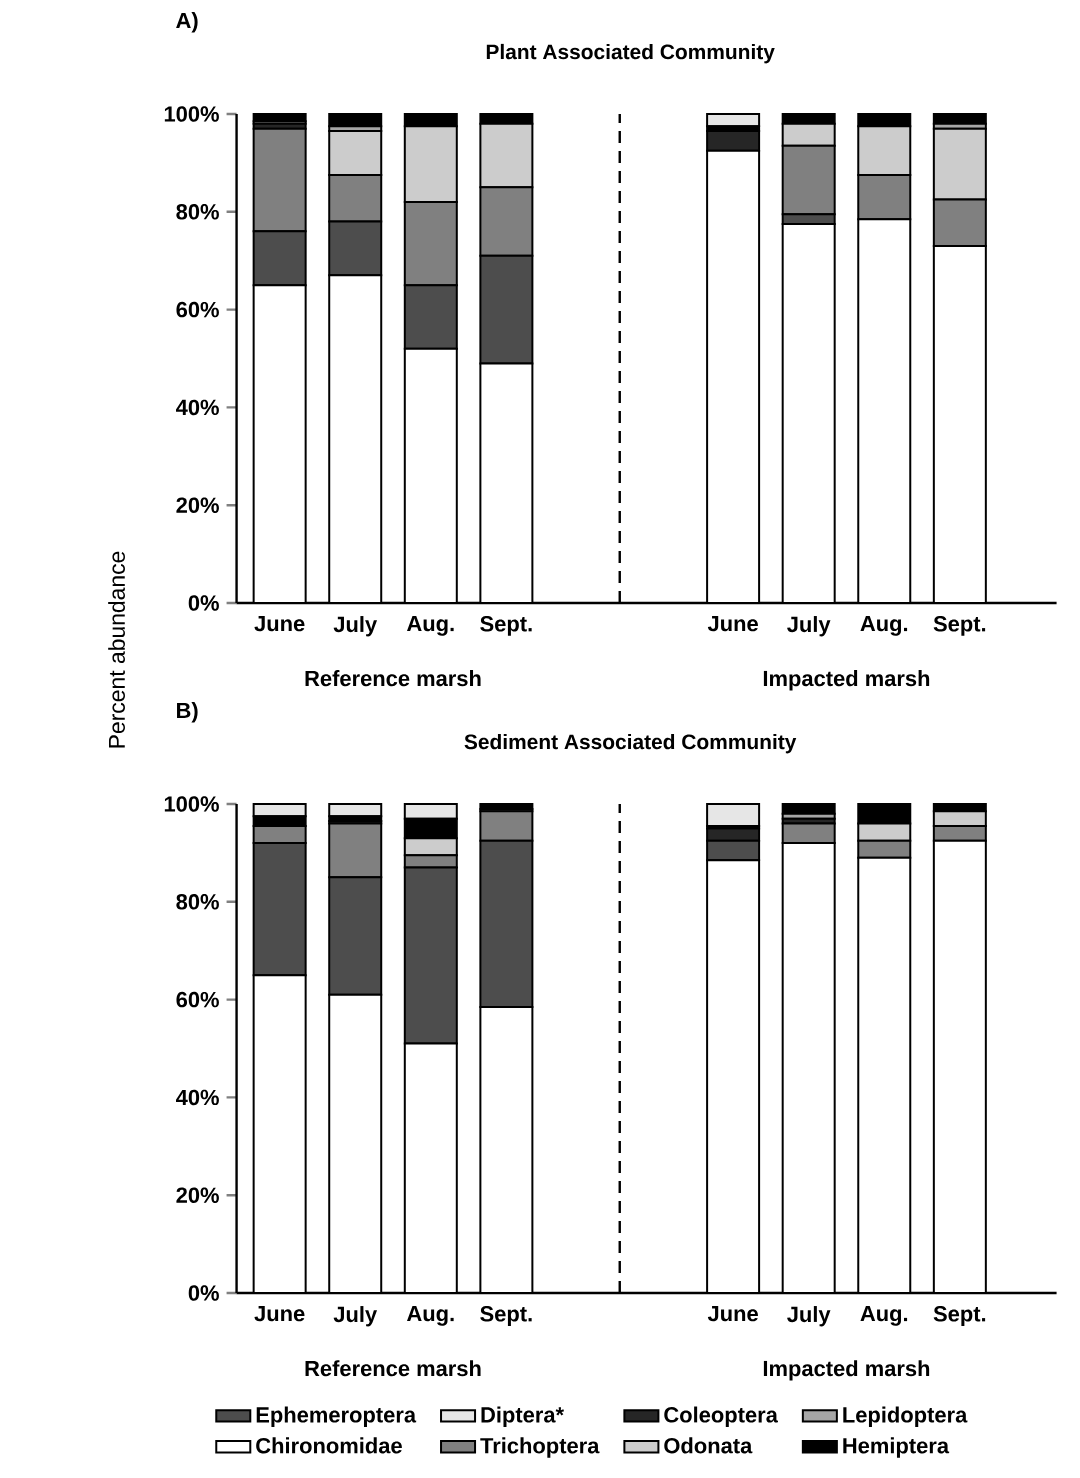  I want to click on legend-label: Ephemeroptera, so click(336, 1416).